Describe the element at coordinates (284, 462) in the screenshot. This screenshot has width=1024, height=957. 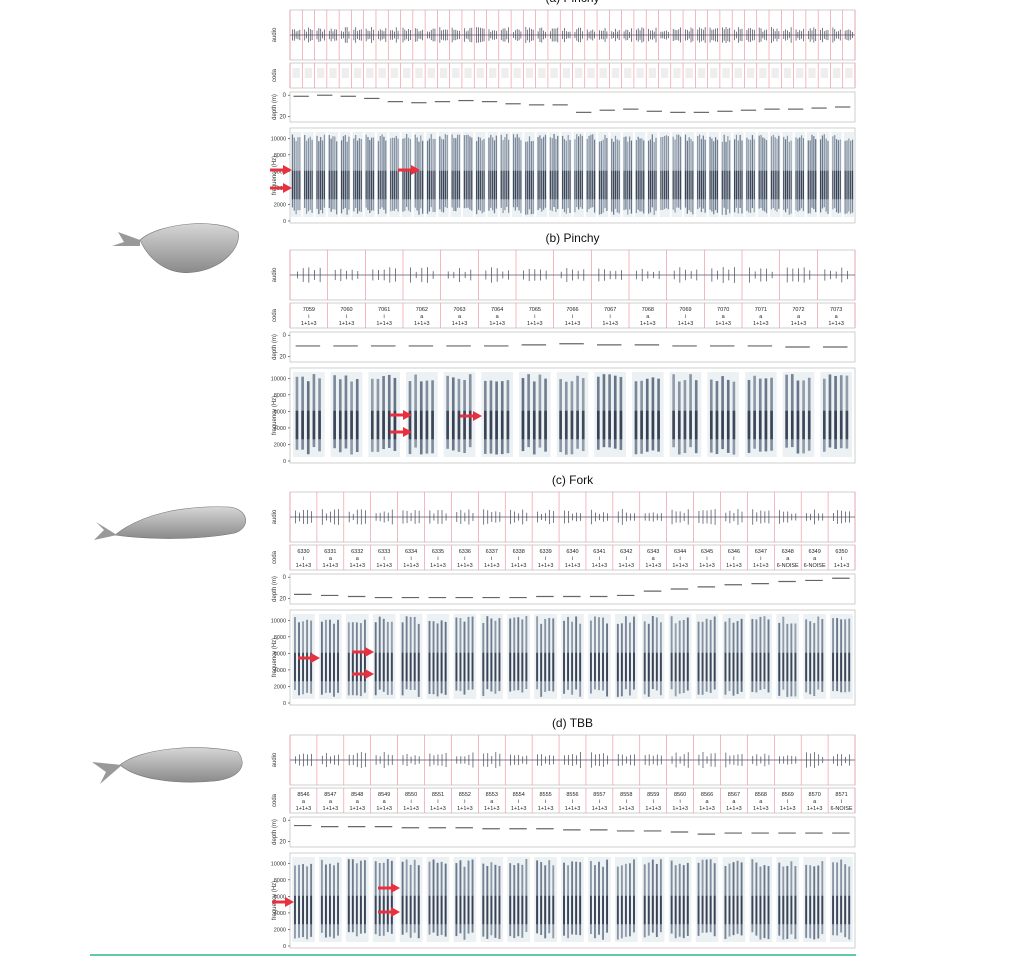
I see `freq-tick-label: 0` at that location.